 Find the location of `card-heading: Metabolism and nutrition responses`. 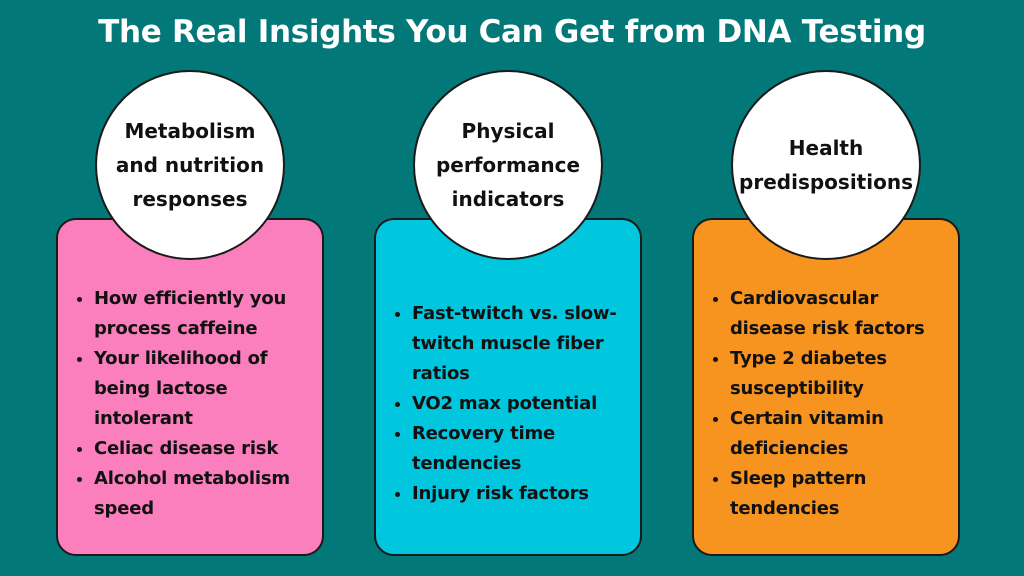

card-heading: Metabolism and nutrition responses is located at coordinates (190, 165).